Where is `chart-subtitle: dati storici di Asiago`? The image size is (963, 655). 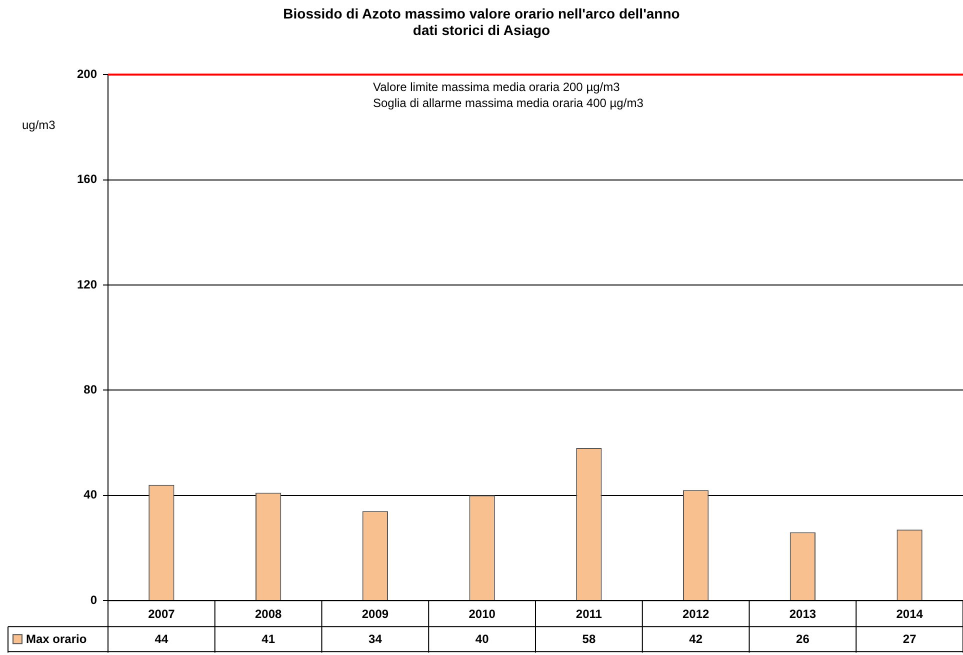
chart-subtitle: dati storici di Asiago is located at coordinates (481, 30).